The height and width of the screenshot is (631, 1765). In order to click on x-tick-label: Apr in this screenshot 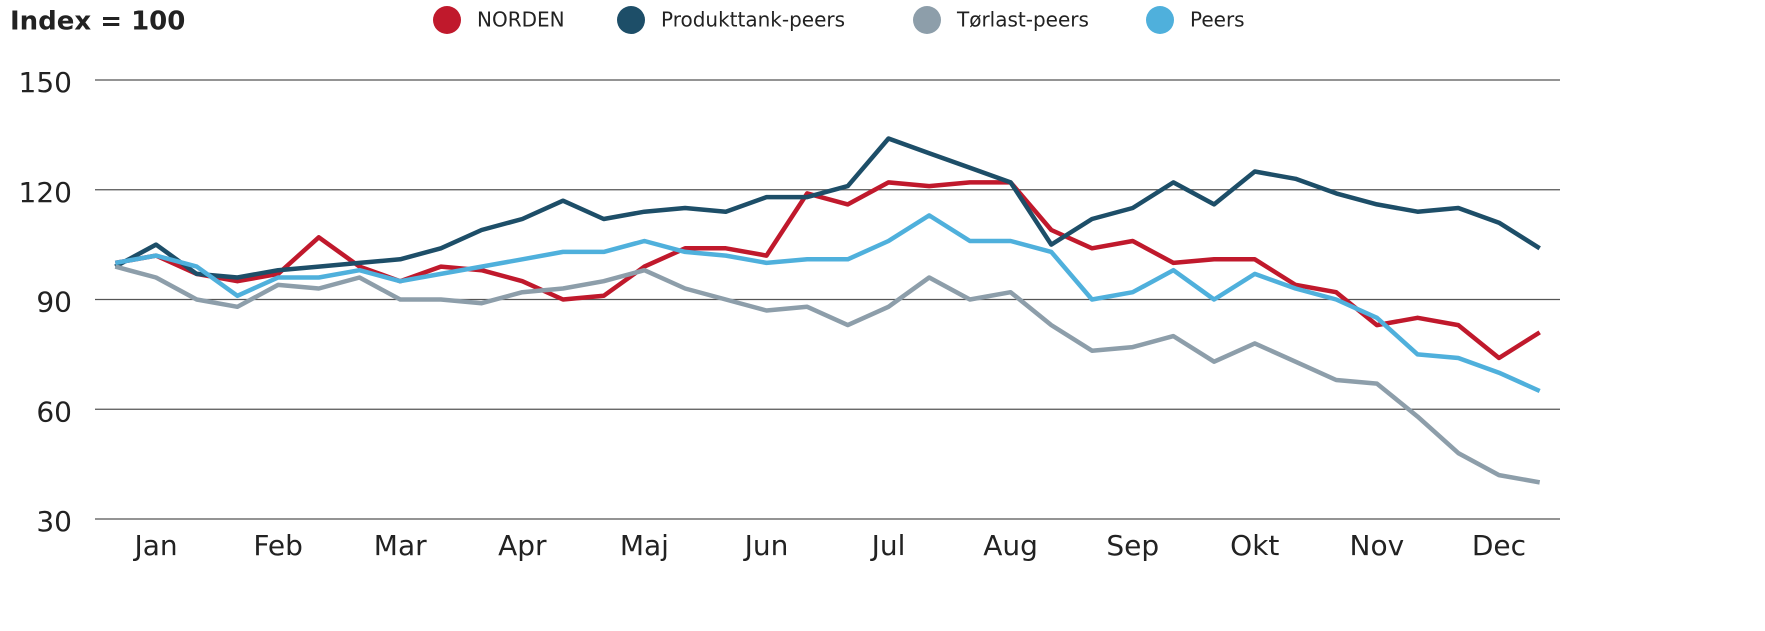, I will do `click(522, 545)`.